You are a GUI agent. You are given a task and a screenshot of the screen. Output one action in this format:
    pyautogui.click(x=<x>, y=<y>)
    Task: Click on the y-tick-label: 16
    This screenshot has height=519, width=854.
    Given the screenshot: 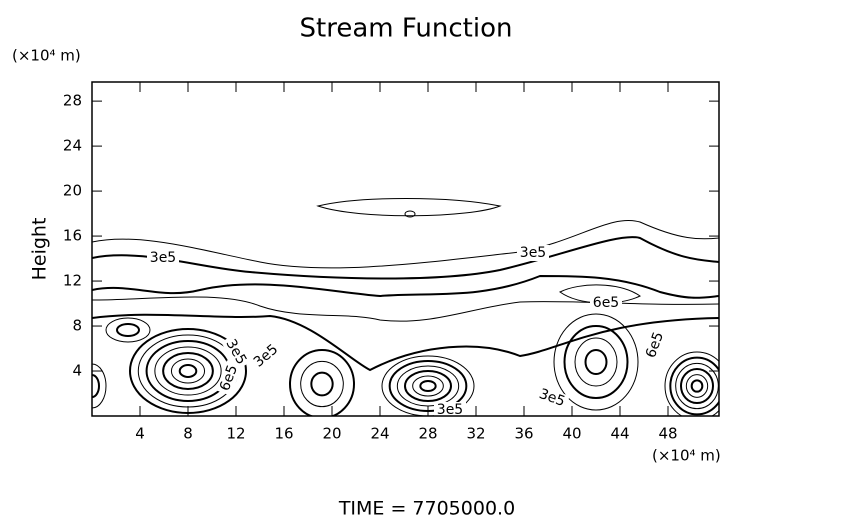 What is the action you would take?
    pyautogui.click(x=72, y=236)
    